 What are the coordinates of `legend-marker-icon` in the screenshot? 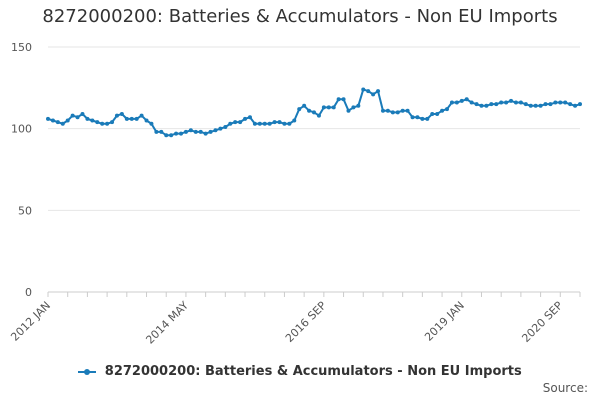 It's located at (87, 372).